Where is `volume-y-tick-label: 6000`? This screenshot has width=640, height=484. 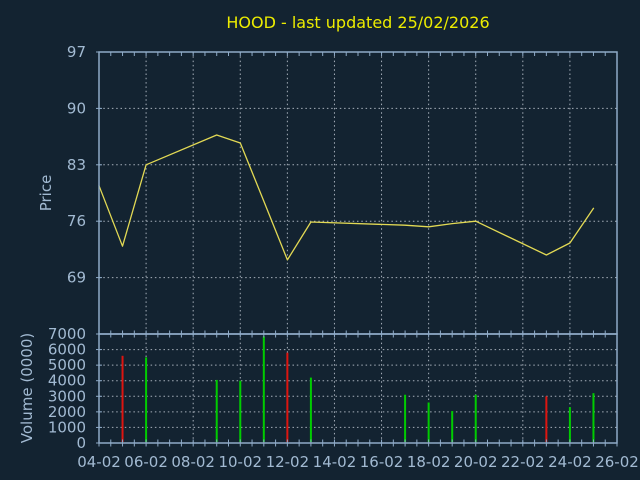
volume-y-tick-label: 6000 is located at coordinates (67, 350).